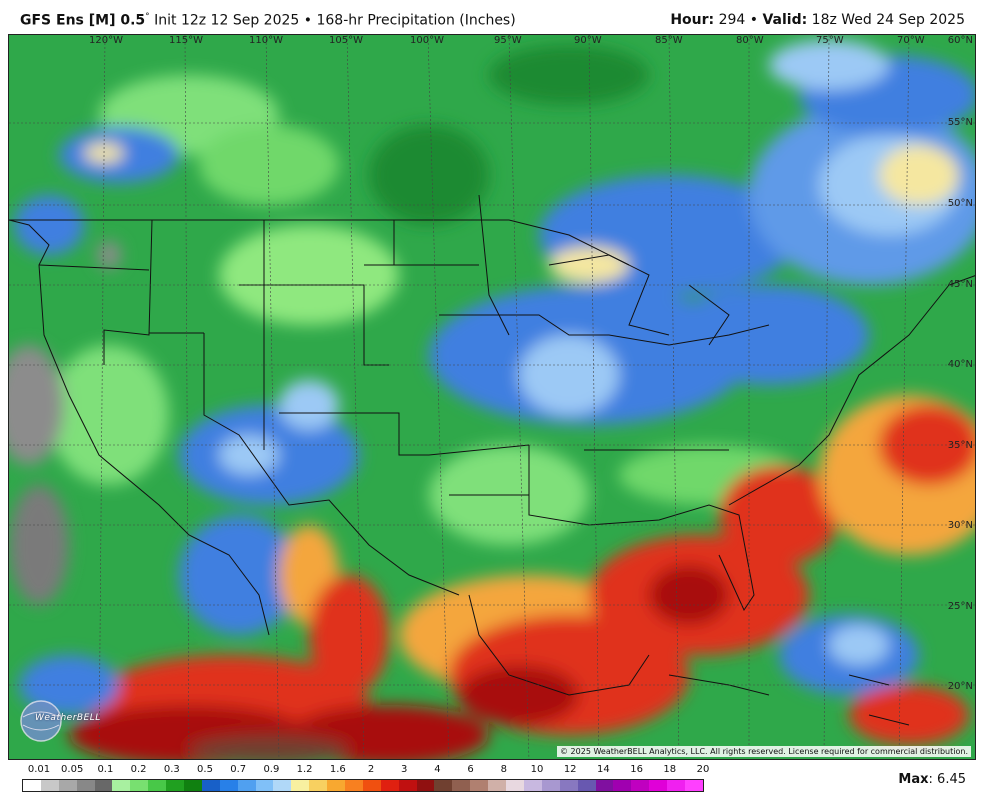  Describe the element at coordinates (570, 769) in the screenshot. I see `legend-label: 12` at that location.